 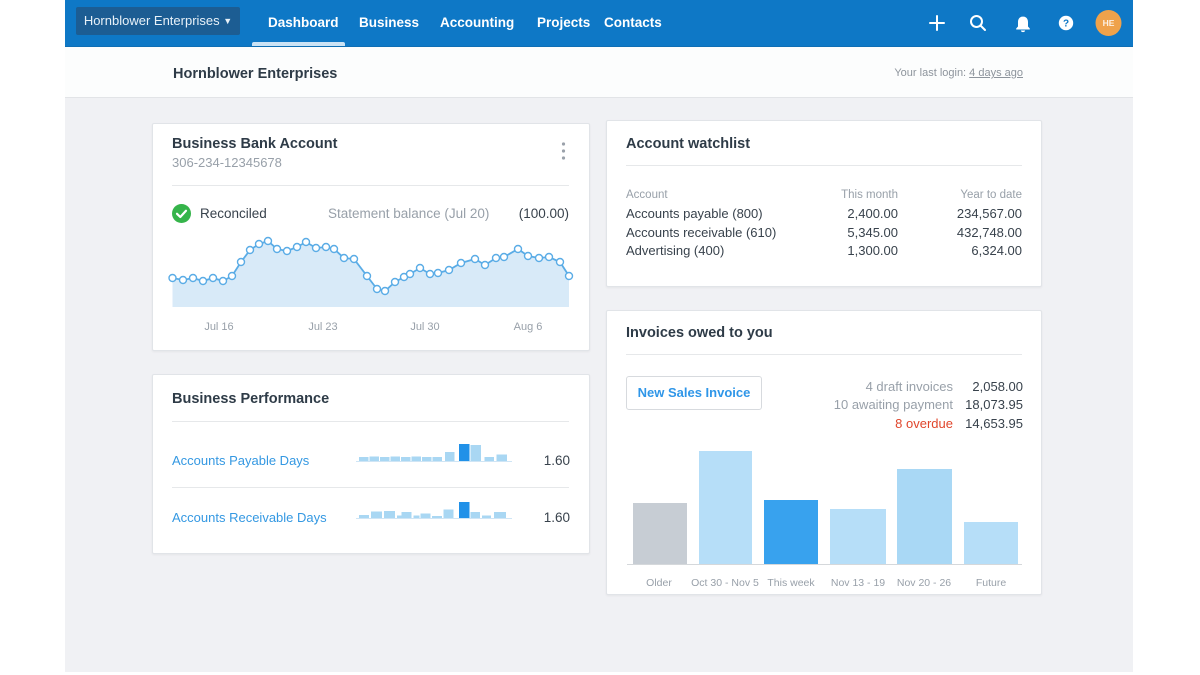 What do you see at coordinates (1109, 23) in the screenshot?
I see `svg-text: HE` at bounding box center [1109, 23].